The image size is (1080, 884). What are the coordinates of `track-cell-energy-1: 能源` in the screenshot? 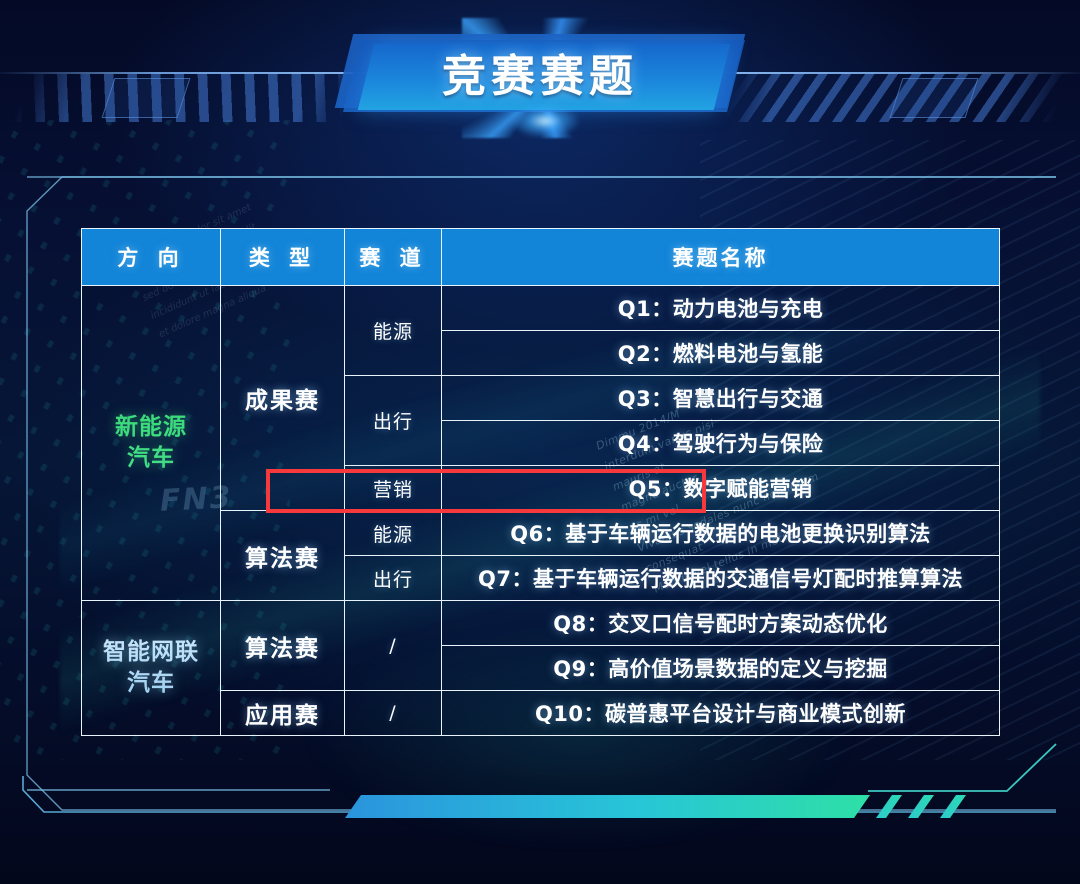 It's located at (393, 330).